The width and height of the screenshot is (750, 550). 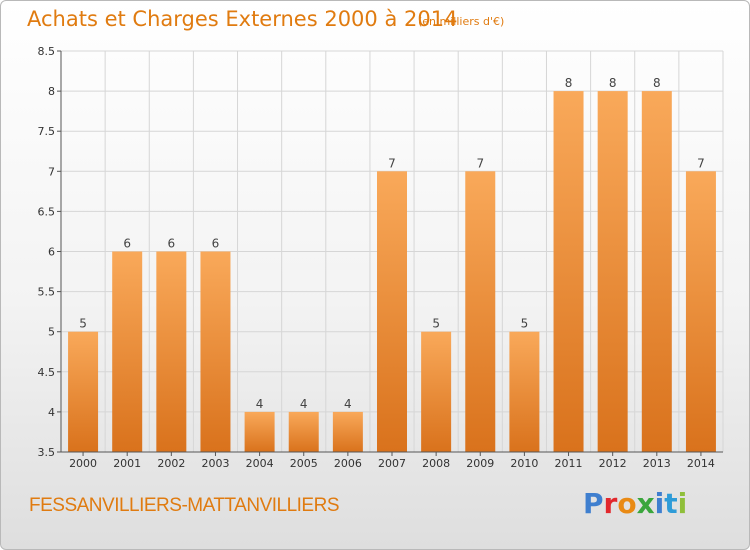 I want to click on logo-letter: r, so click(x=610, y=503).